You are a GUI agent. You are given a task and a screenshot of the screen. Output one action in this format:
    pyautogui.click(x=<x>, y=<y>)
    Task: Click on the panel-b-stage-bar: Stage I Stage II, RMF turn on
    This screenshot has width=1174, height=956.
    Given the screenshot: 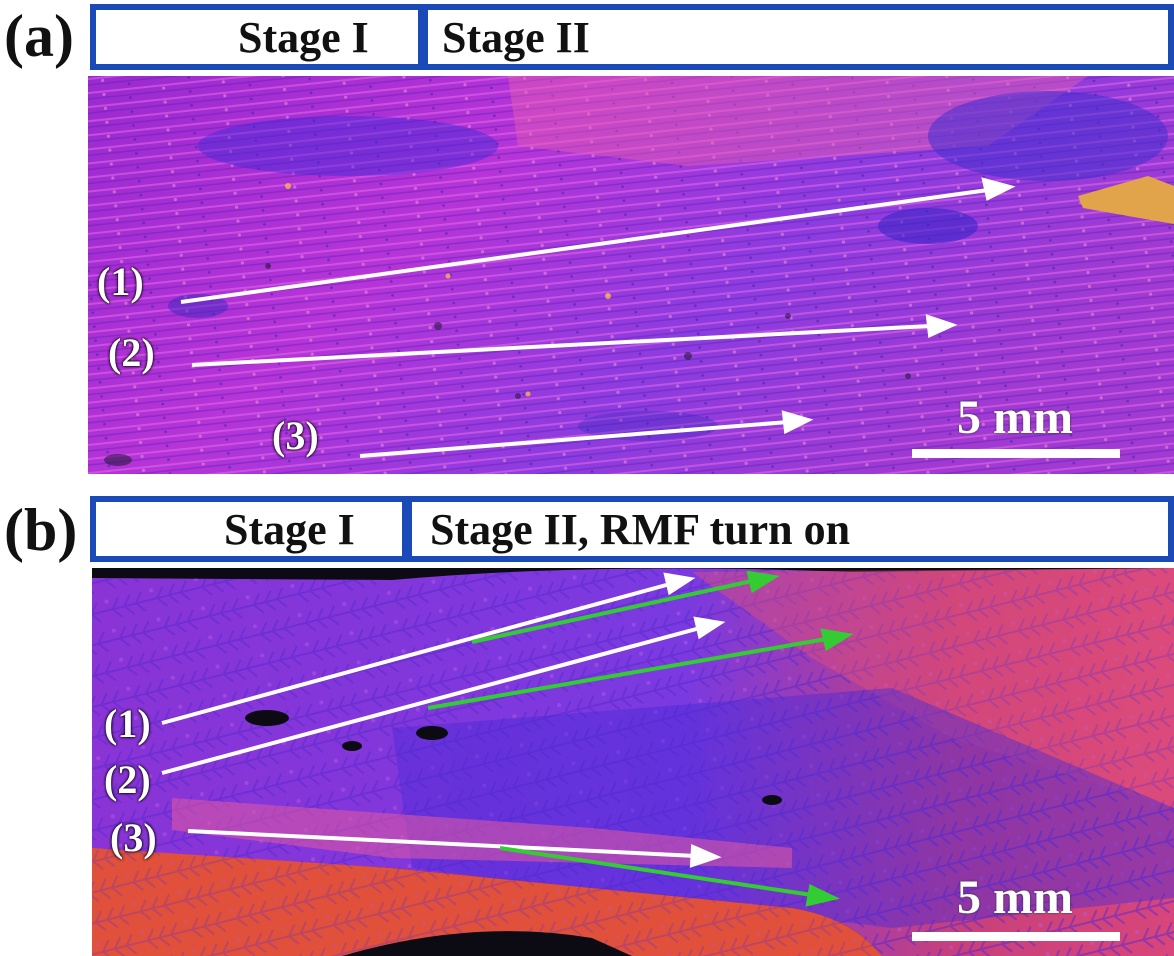 What is the action you would take?
    pyautogui.click(x=632, y=529)
    